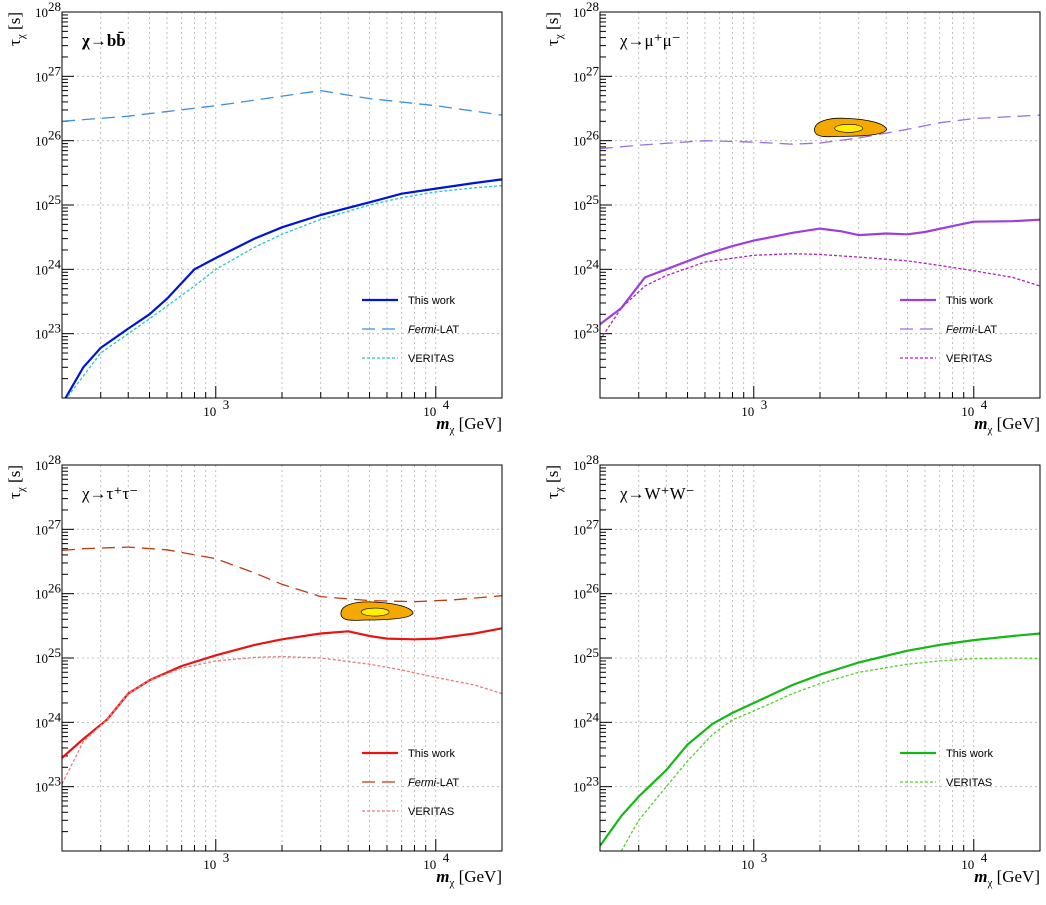 The image size is (1046, 905). What do you see at coordinates (433, 783) in the screenshot?
I see `legend-label: Fermi-LAT` at bounding box center [433, 783].